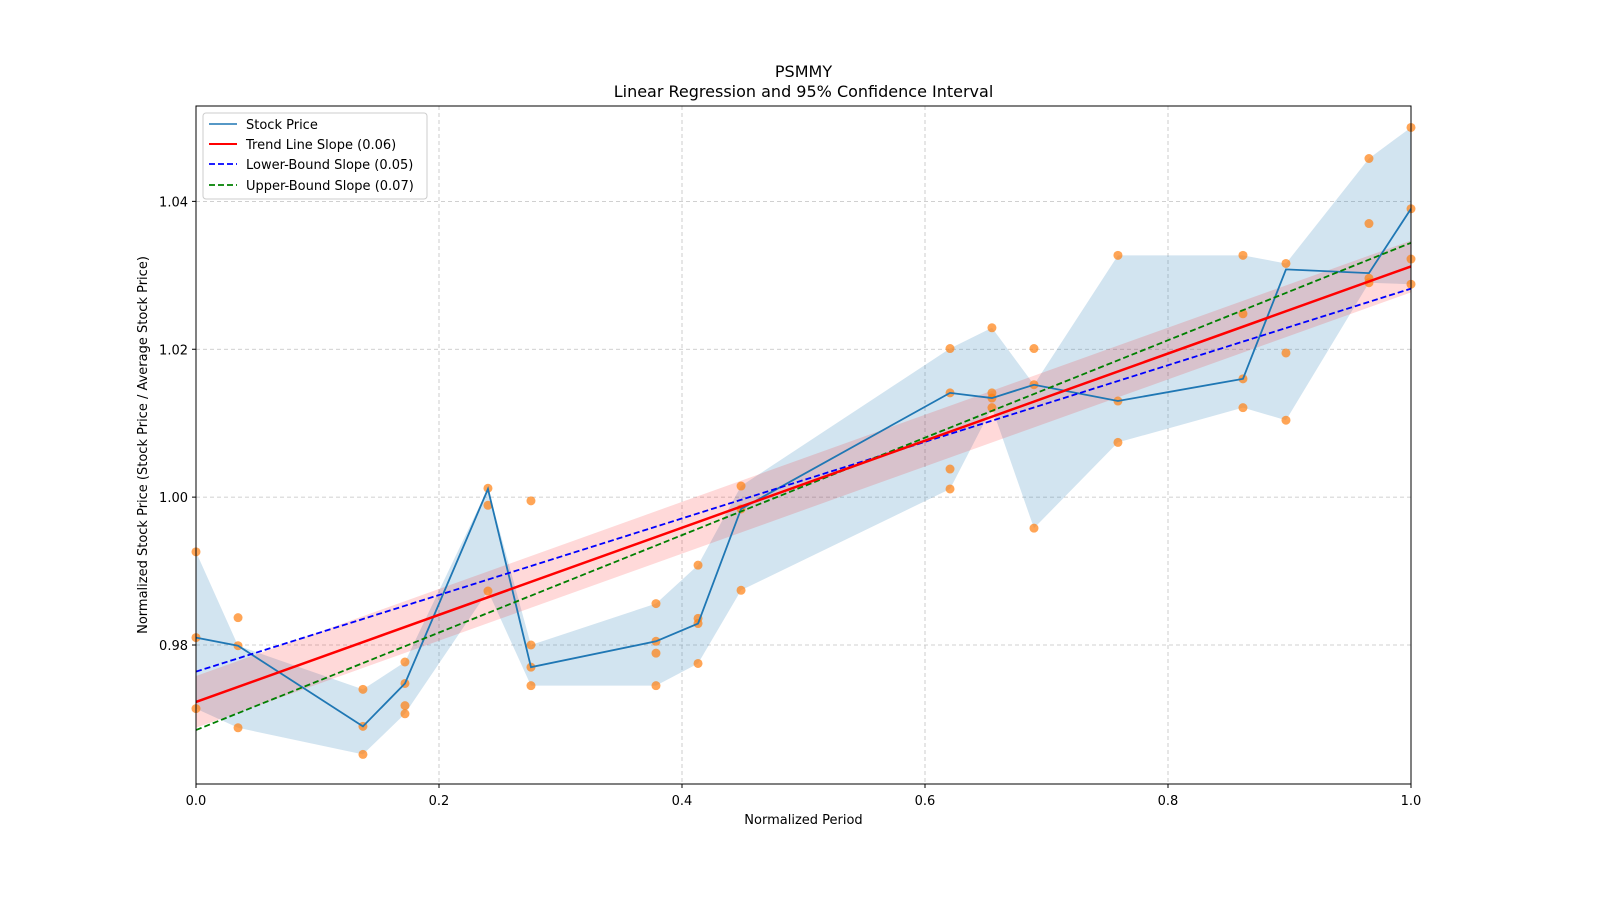 The width and height of the screenshot is (1600, 900). Describe the element at coordinates (173, 202) in the screenshot. I see `y-tick-label: 1.04` at that location.